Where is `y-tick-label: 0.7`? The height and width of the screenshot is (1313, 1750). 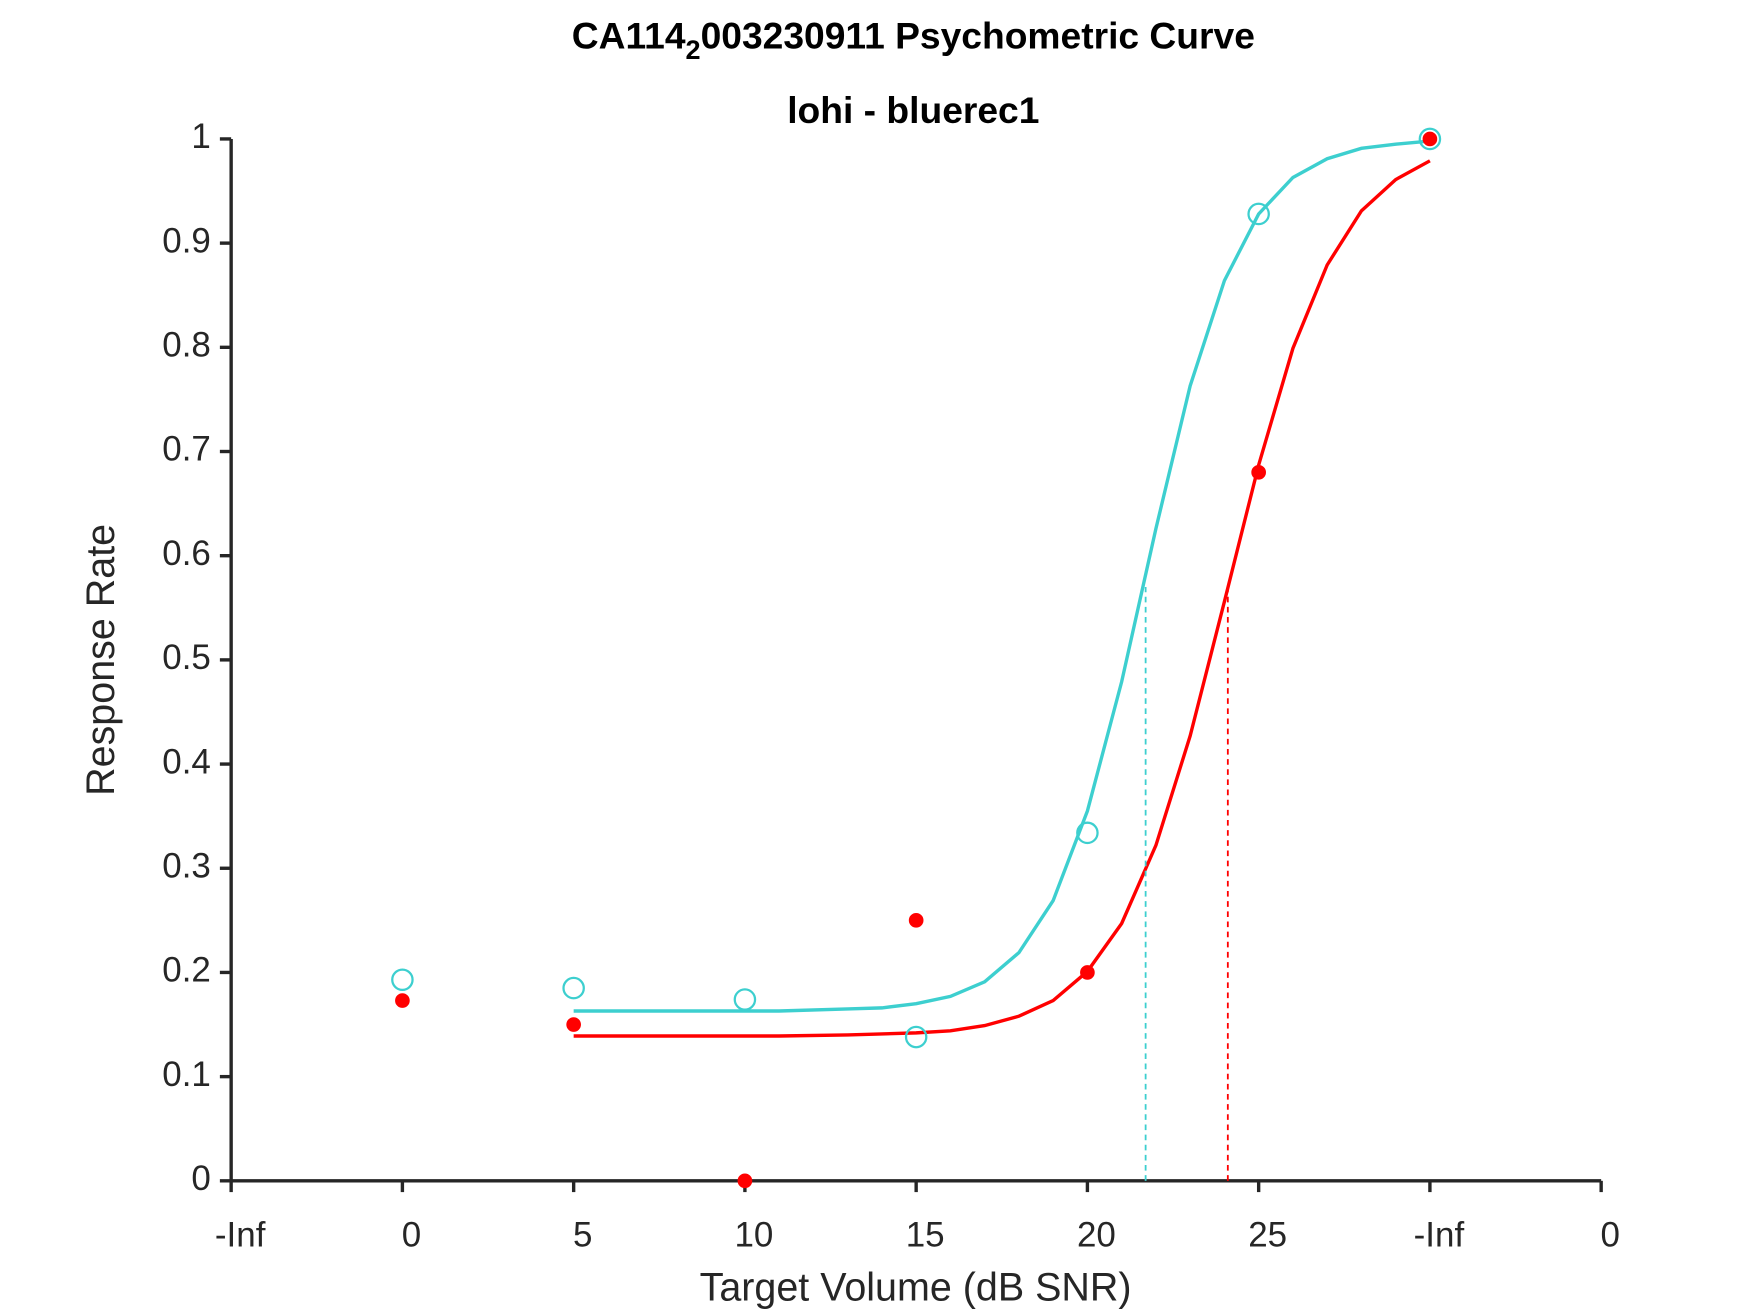 y-tick-label: 0.7 is located at coordinates (186, 449).